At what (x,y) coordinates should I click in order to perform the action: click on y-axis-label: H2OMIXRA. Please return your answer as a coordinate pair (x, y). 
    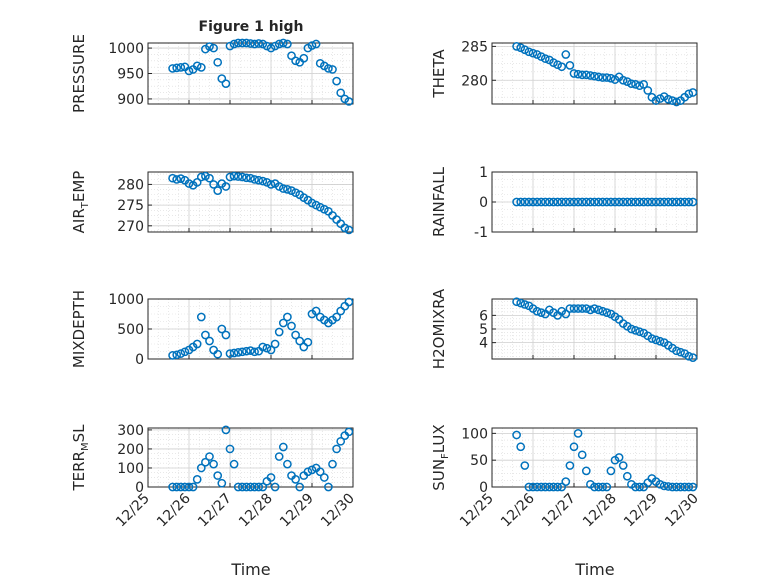
    Looking at the image, I should click on (439, 328).